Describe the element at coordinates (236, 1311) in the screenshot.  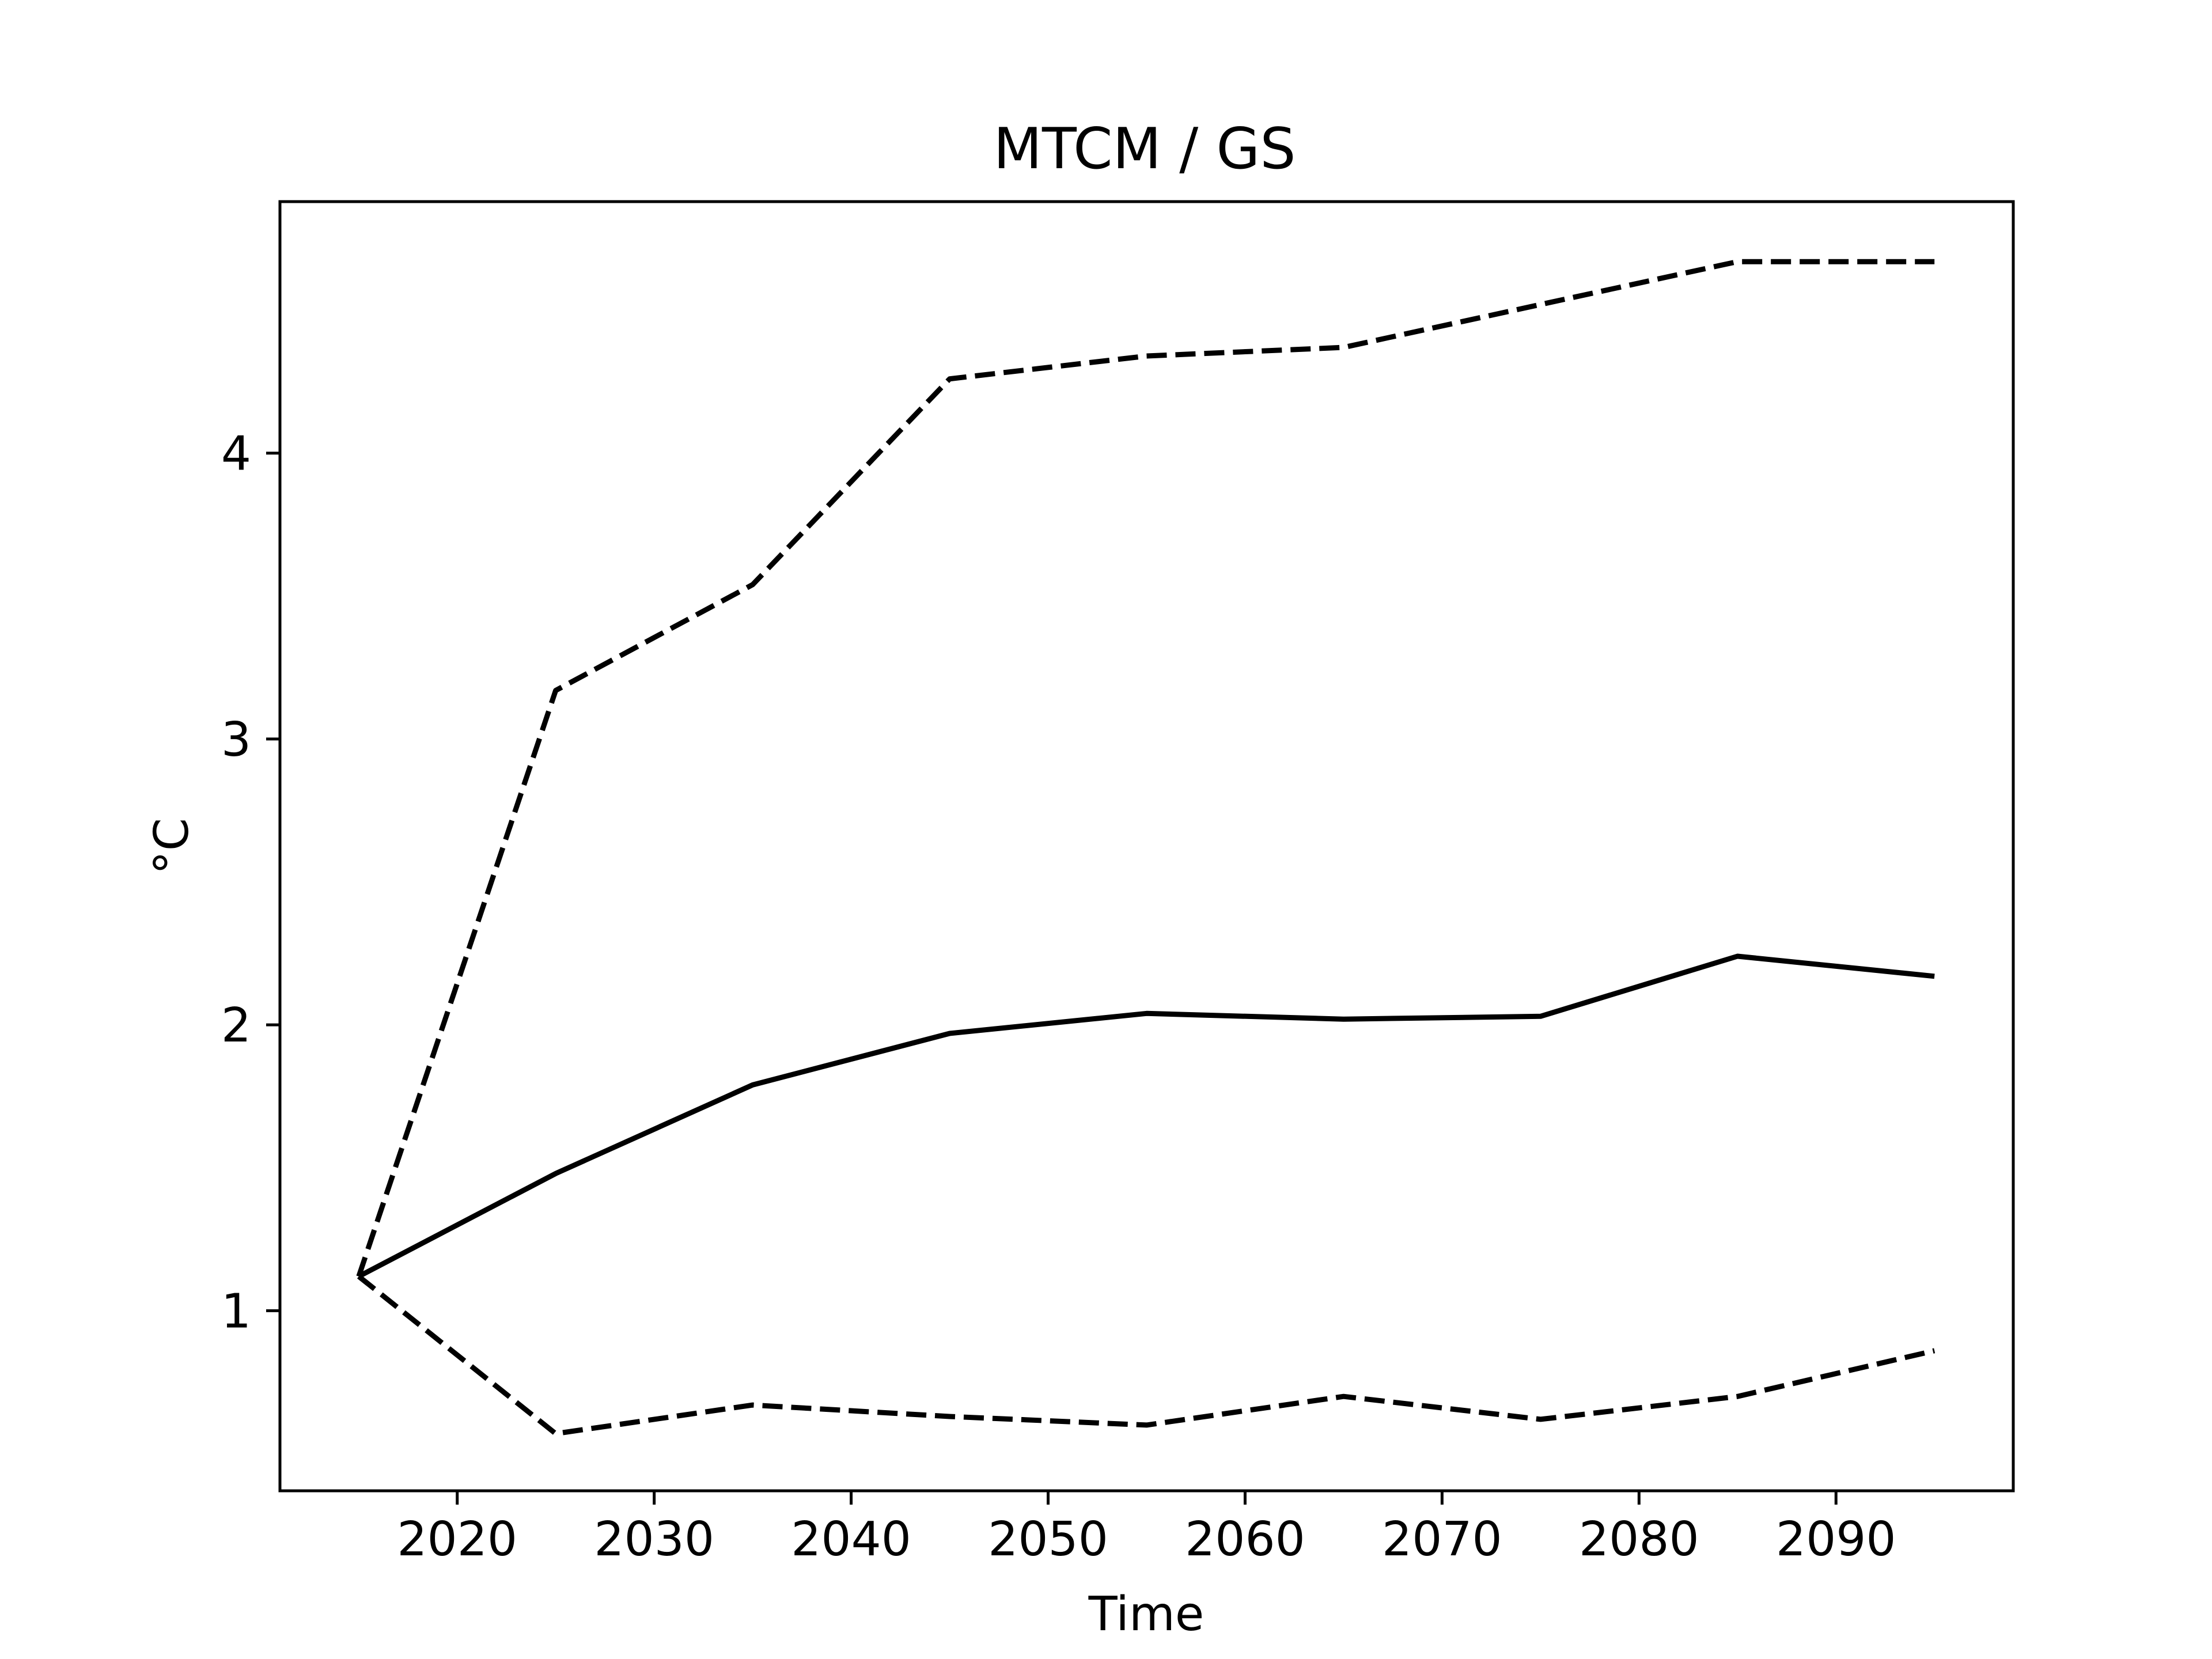
I see `y-tick-label-1: 1` at that location.